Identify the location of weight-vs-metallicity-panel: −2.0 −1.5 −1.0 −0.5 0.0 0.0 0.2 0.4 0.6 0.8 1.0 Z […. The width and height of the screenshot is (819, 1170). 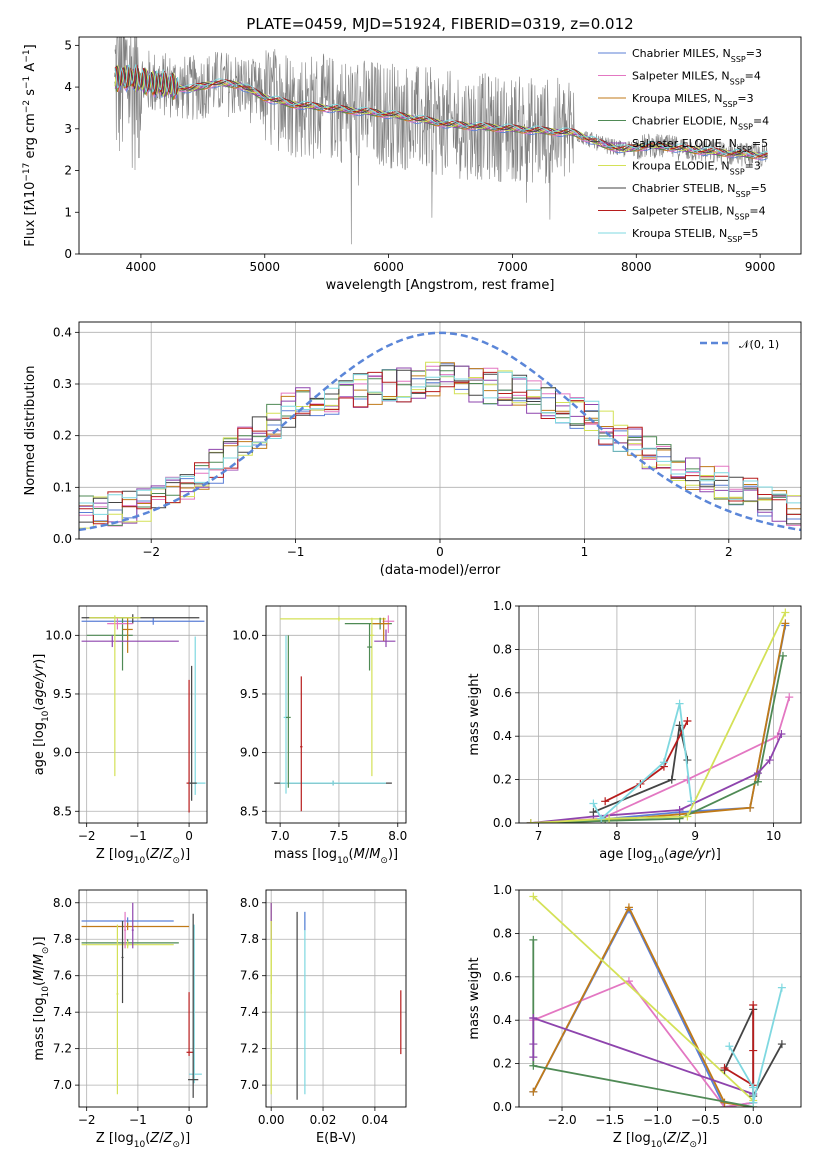
(634, 1016).